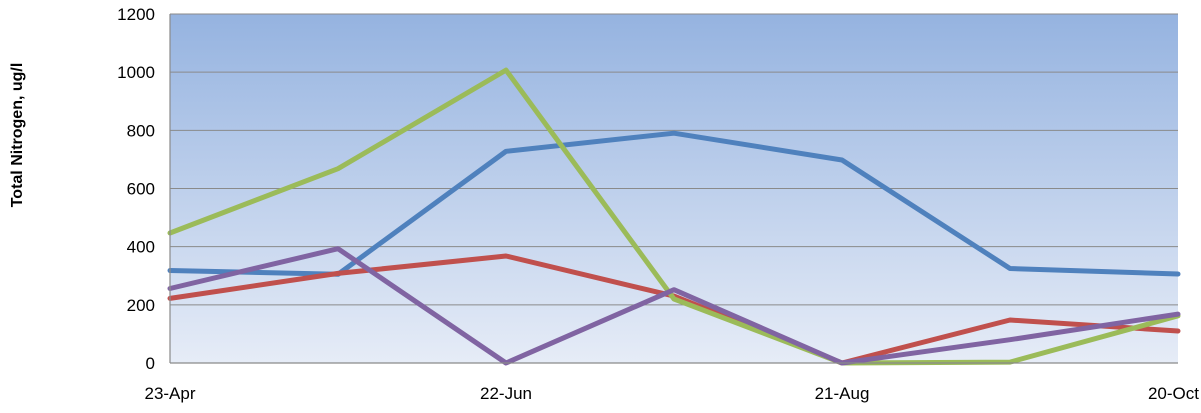 The width and height of the screenshot is (1201, 413). What do you see at coordinates (141, 130) in the screenshot?
I see `y-tick-label: 800` at bounding box center [141, 130].